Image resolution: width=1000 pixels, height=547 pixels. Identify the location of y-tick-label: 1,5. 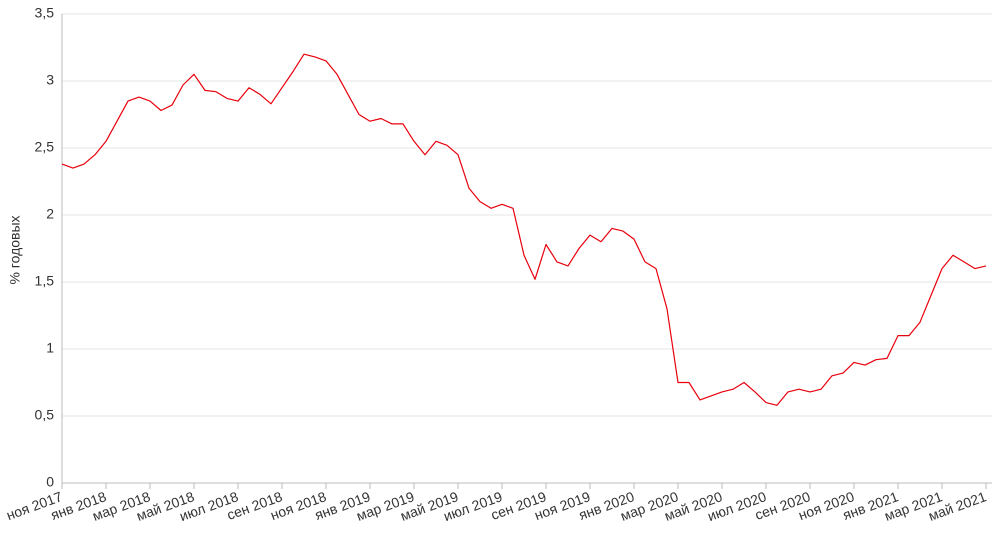
(45, 281).